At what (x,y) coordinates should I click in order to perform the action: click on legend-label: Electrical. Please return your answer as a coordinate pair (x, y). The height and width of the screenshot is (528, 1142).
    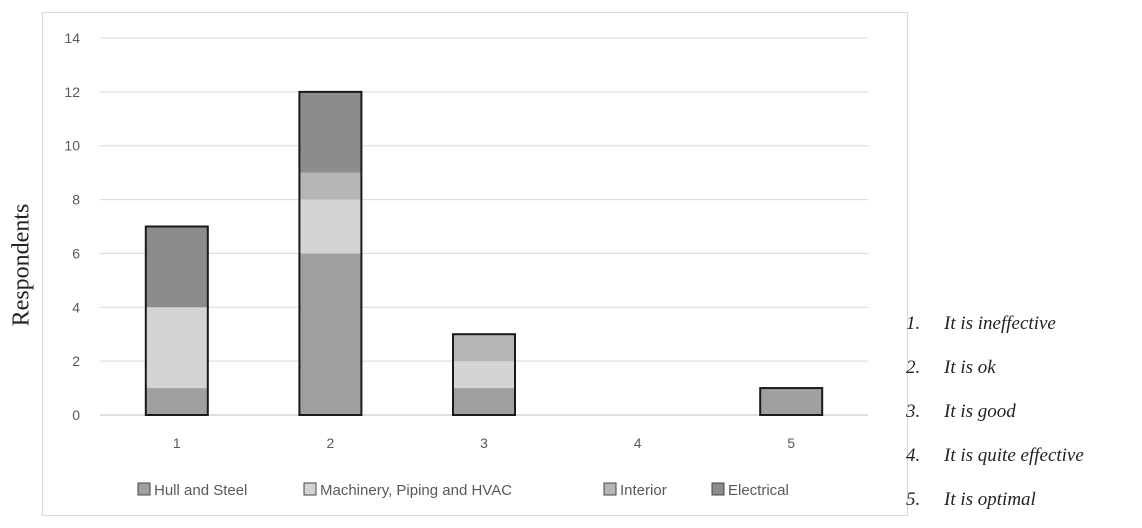
    Looking at the image, I should click on (758, 490).